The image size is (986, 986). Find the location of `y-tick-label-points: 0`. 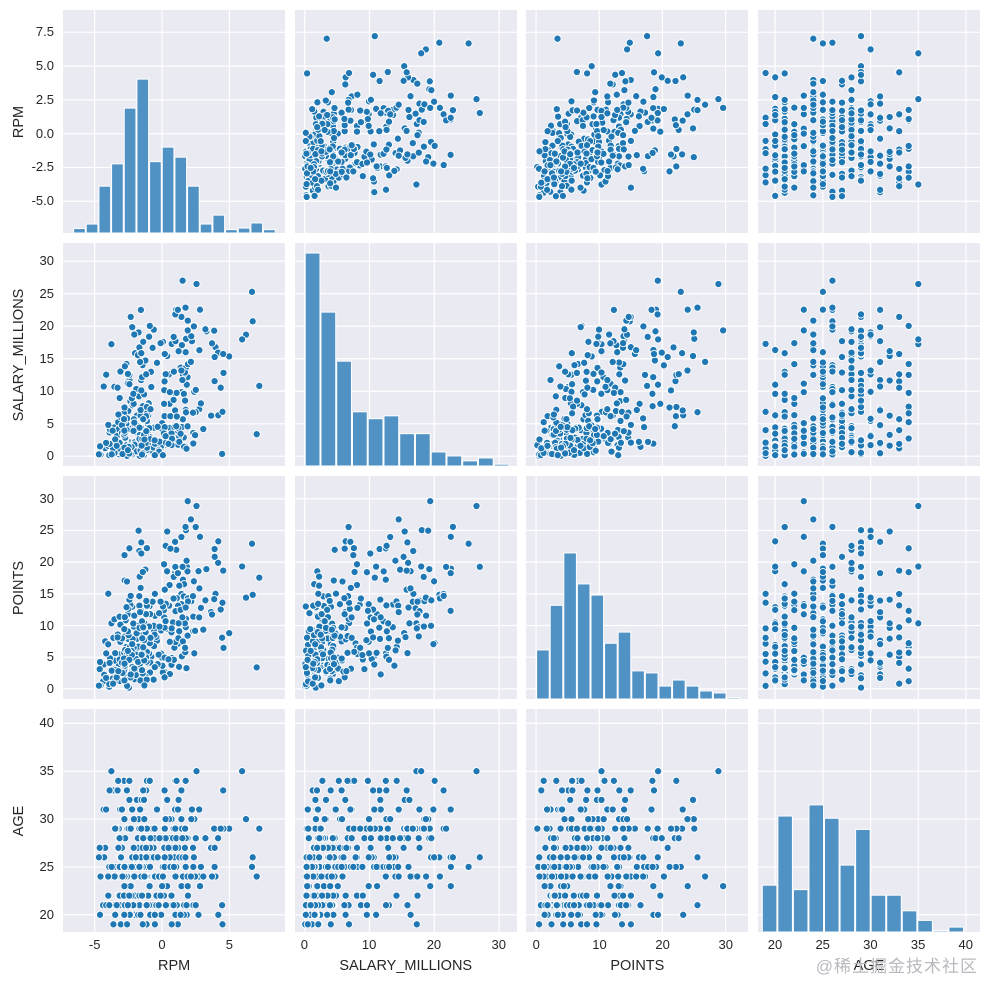

y-tick-label-points: 0 is located at coordinates (50, 688).